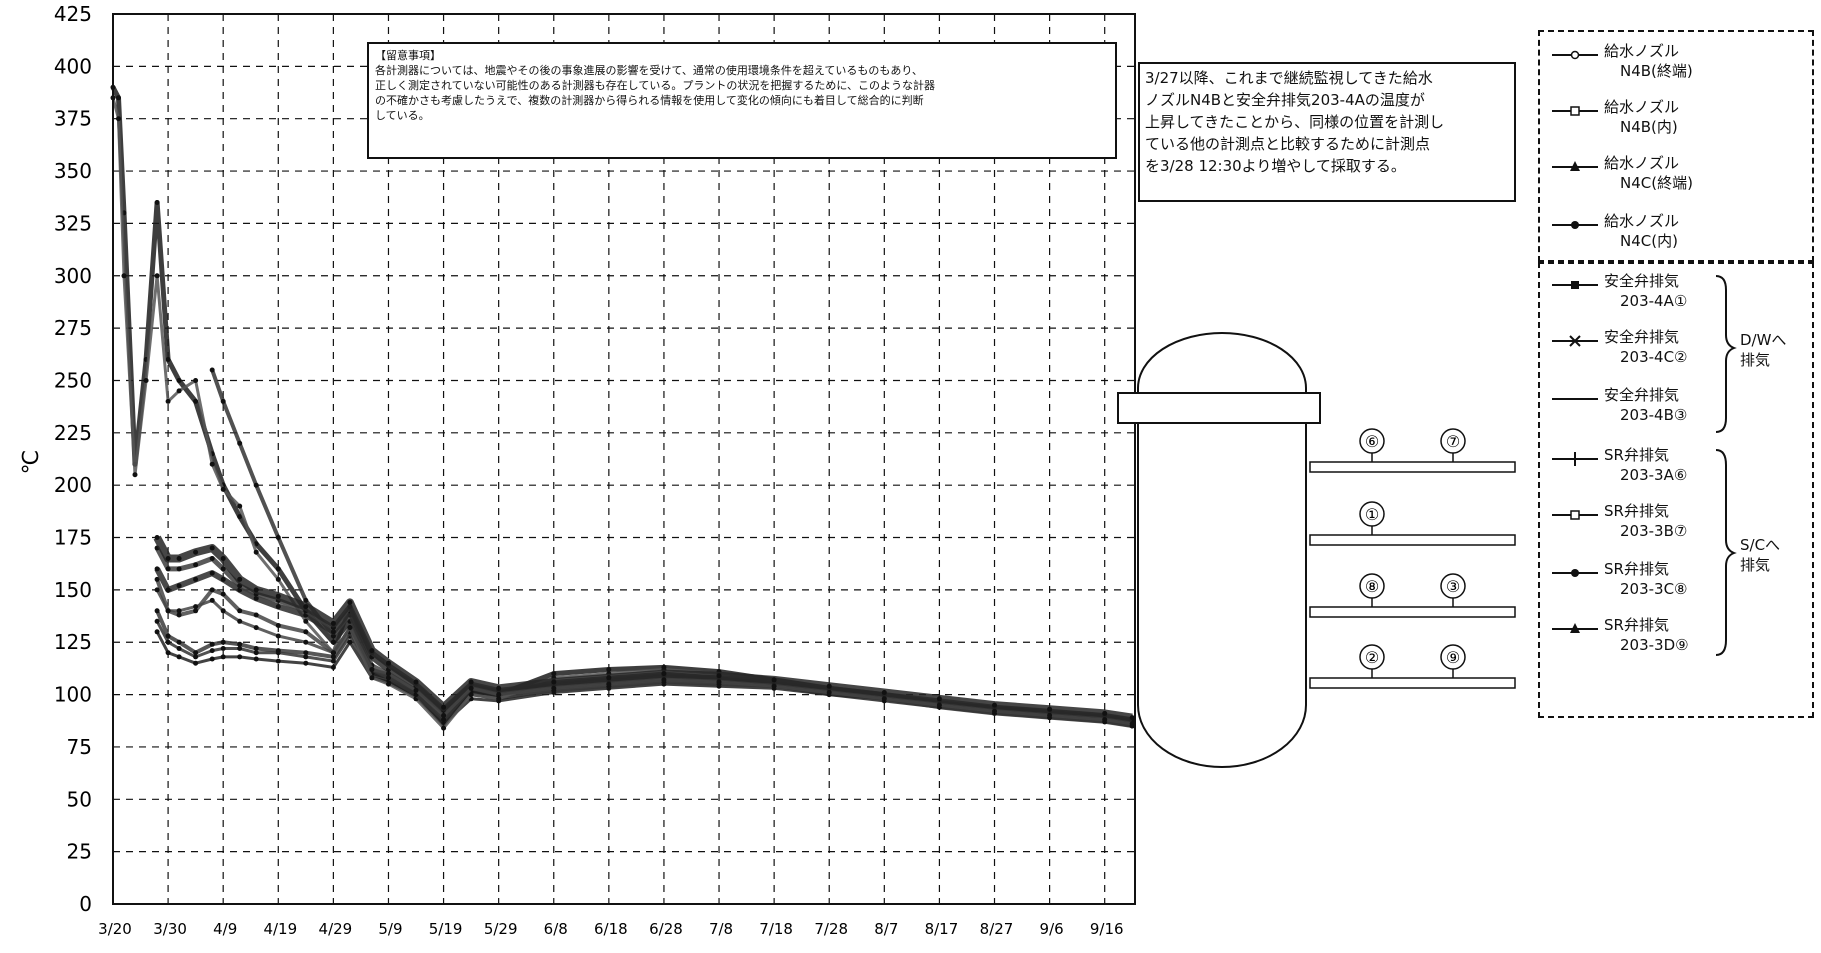 This screenshot has width=1821, height=953. Describe the element at coordinates (73, 485) in the screenshot. I see `y-tick-label: 200` at that location.